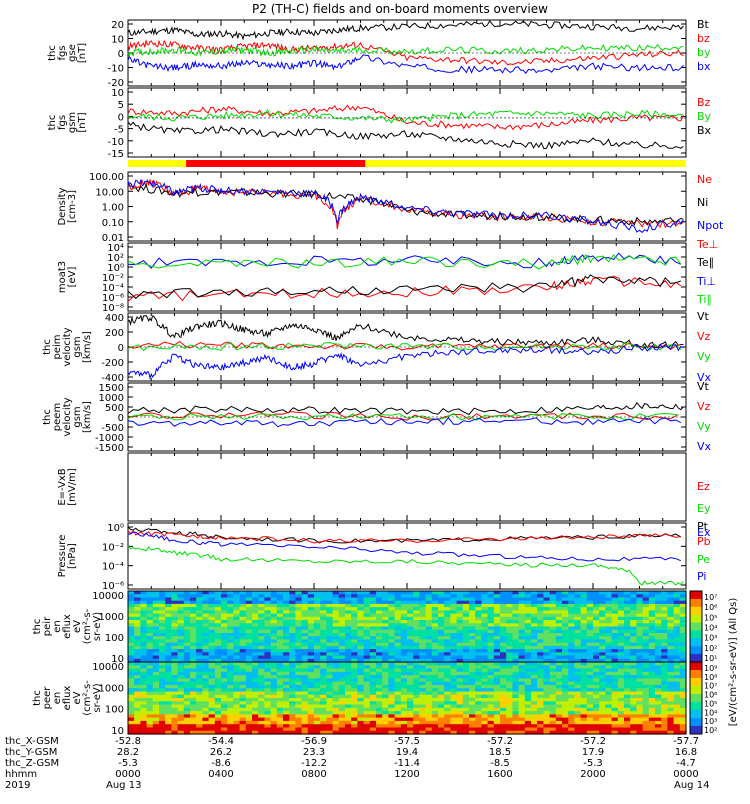 Image resolution: width=750 pixels, height=804 pixels. Describe the element at coordinates (72, 122) in the screenshot. I see `y-axis-label: gsm` at that location.